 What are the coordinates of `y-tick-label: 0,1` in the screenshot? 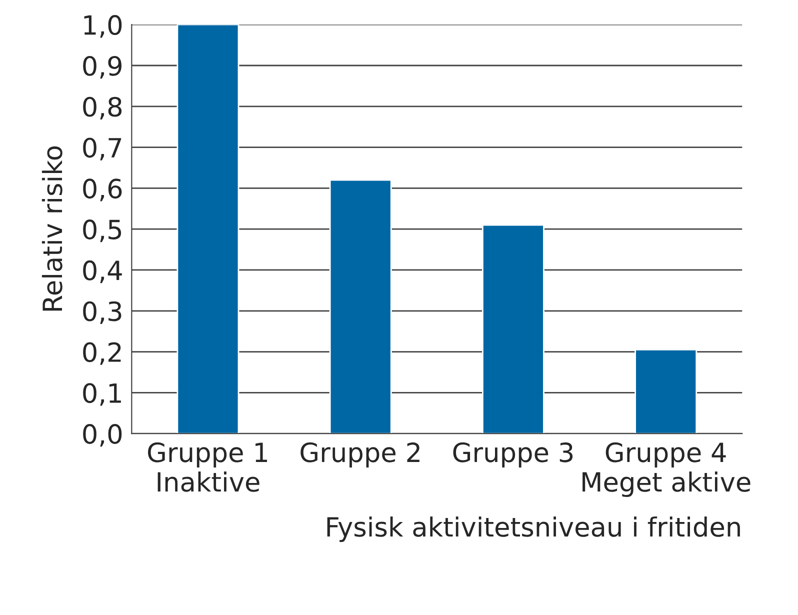 It's located at (102, 394).